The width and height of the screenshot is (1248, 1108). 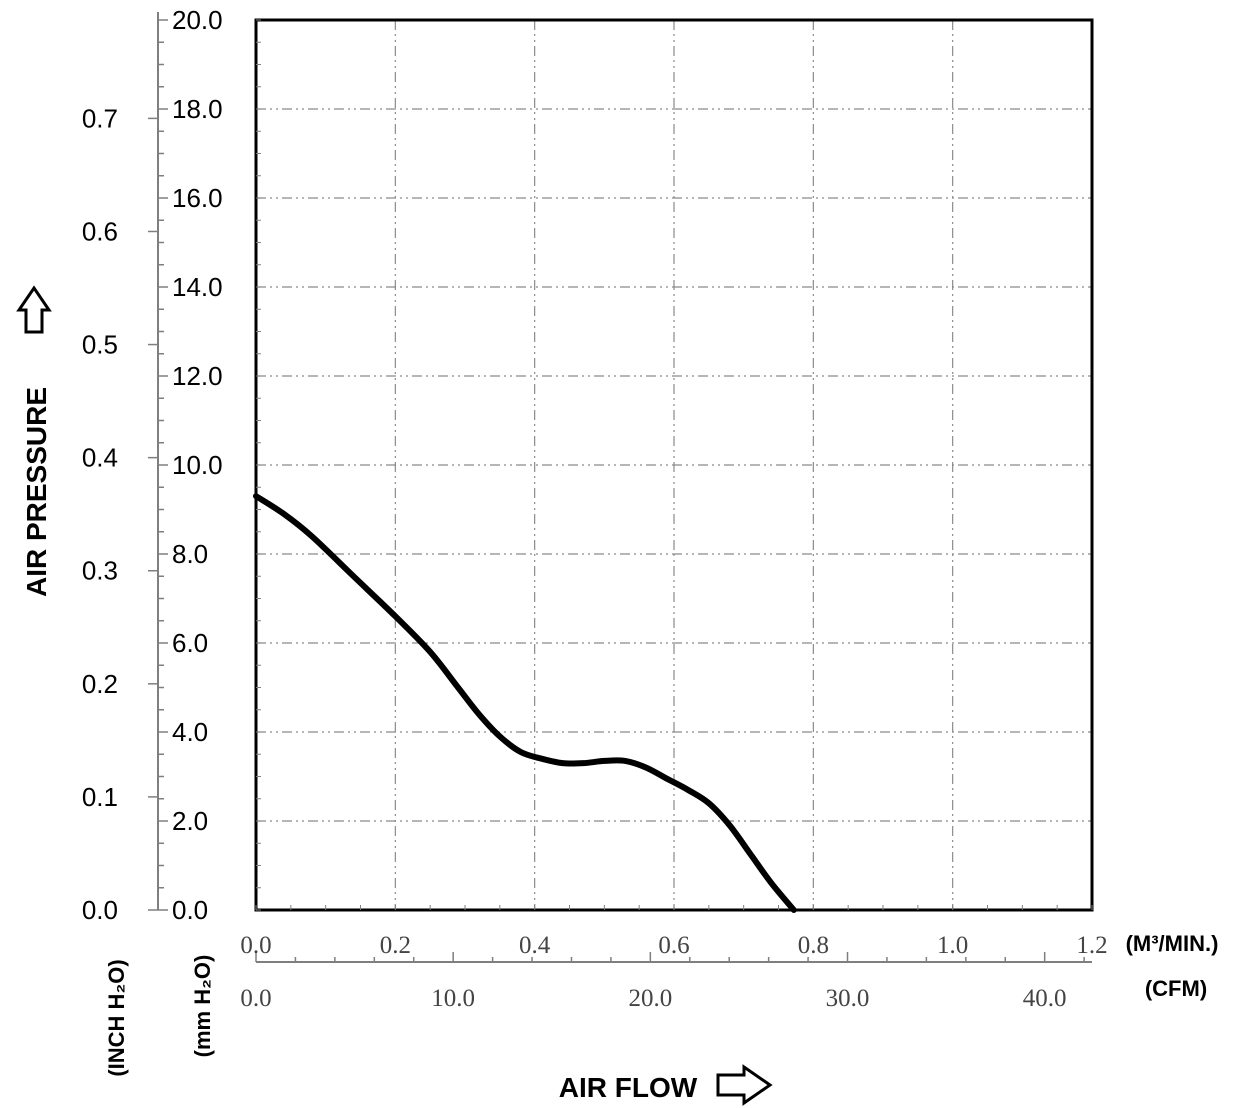 I want to click on cfm-unit-label: (CFM), so click(x=1176, y=988).